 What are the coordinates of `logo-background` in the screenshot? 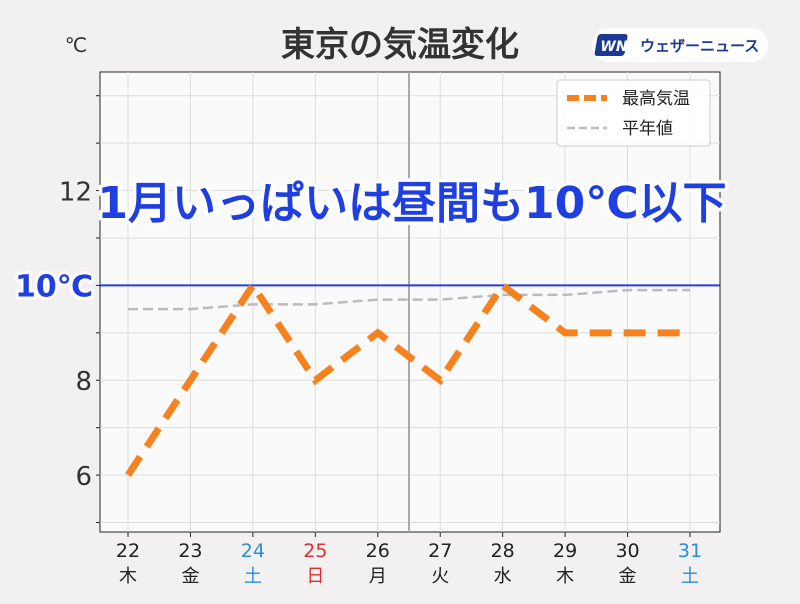 It's located at (680, 45).